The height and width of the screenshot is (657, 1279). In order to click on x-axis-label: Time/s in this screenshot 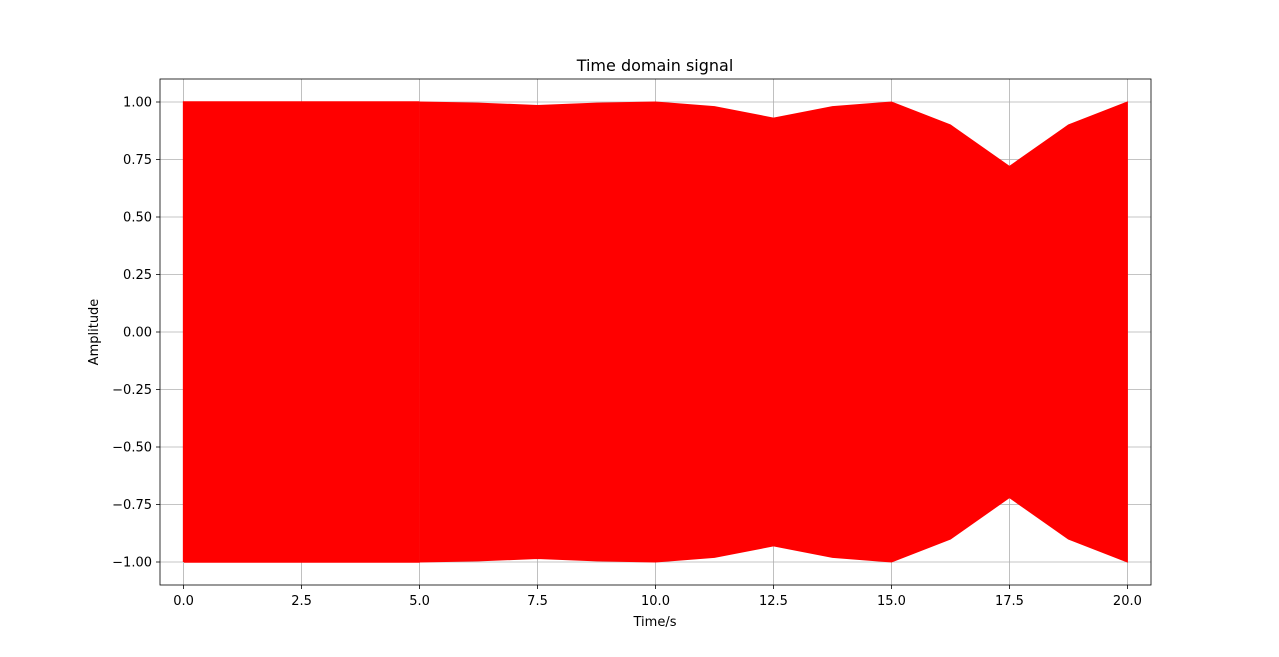, I will do `click(655, 622)`.